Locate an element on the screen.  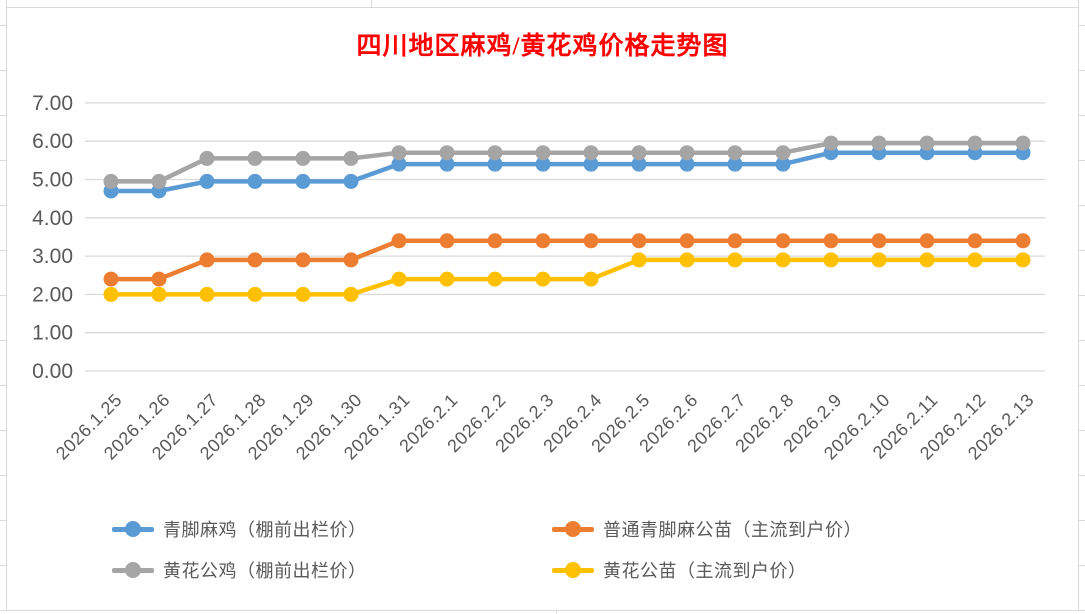
y-axis-tick-label: 5.00 is located at coordinates (52, 180).